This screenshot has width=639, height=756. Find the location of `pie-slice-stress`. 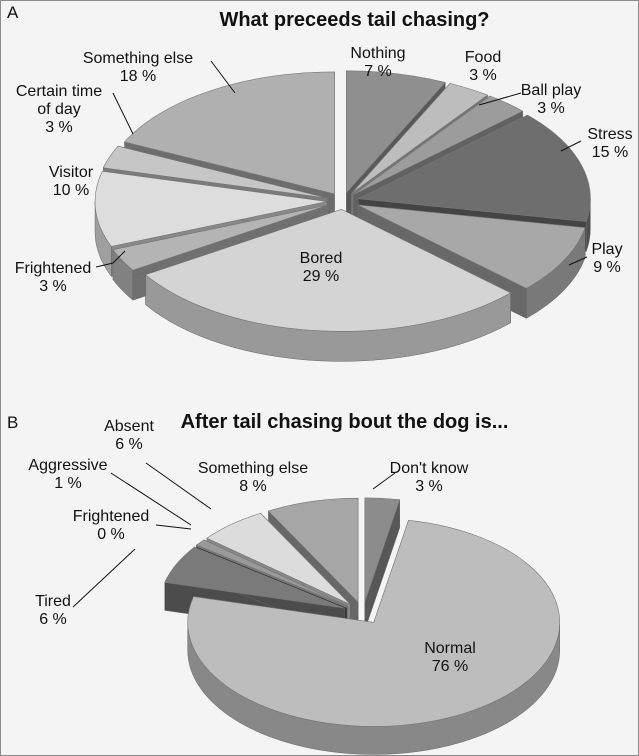

pie-slice-stress is located at coordinates (474, 168).